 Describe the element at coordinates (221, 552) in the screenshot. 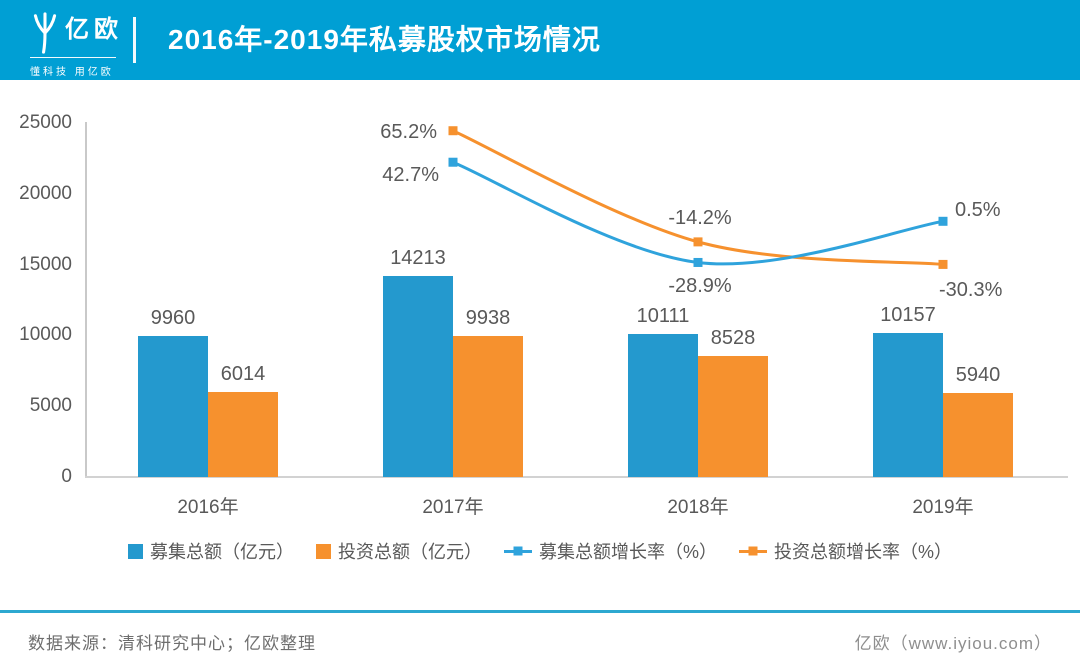

I see `legend-label: 募集总额（亿元）` at that location.